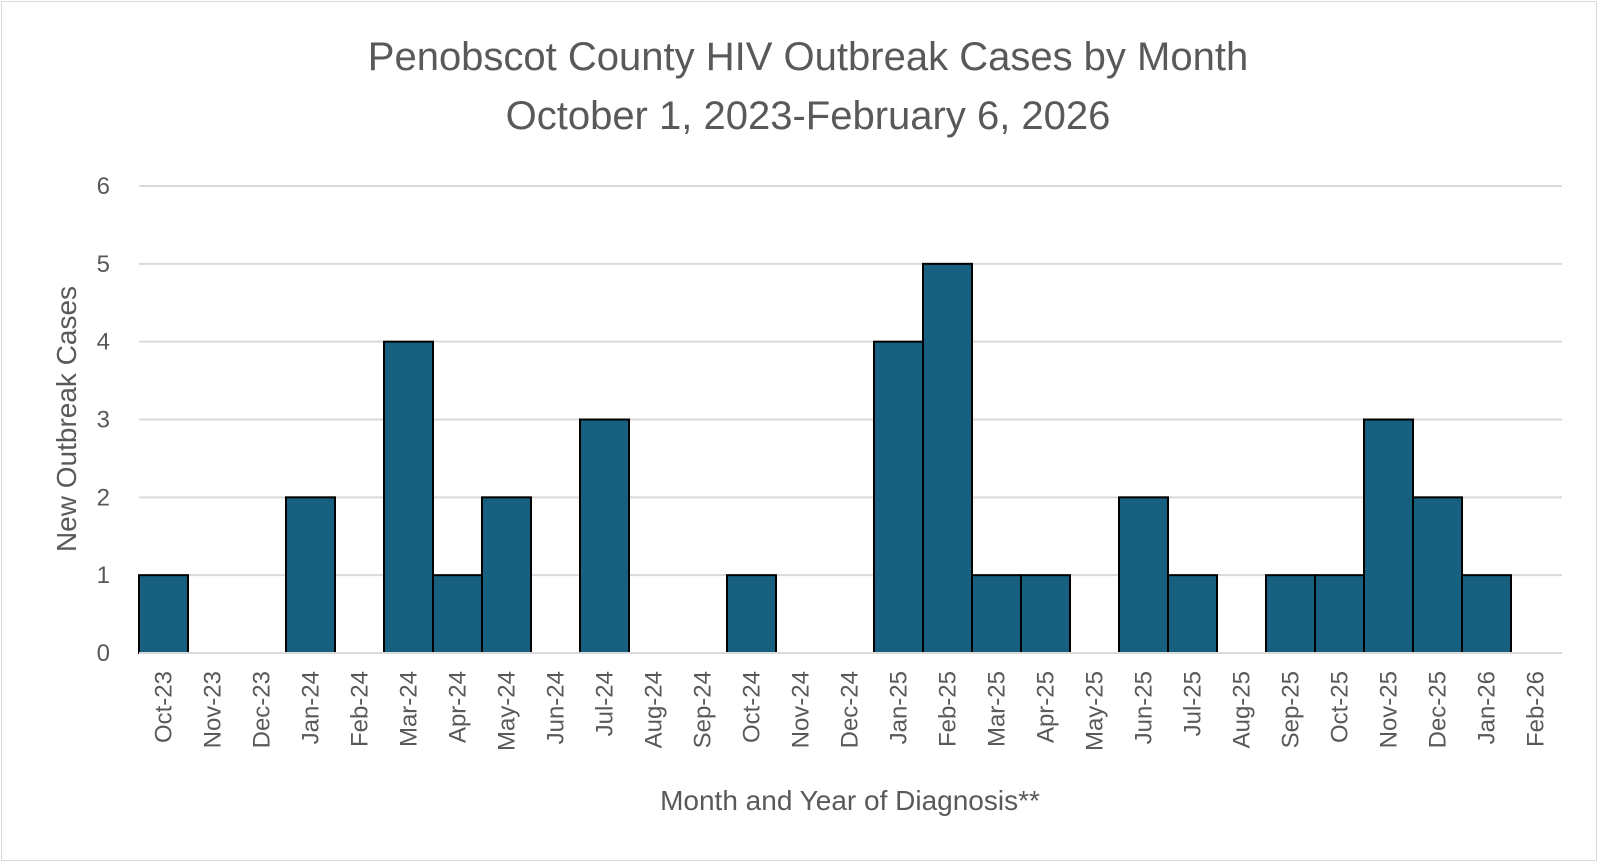  What do you see at coordinates (311, 707) in the screenshot?
I see `x-tick-label: Jan-24` at bounding box center [311, 707].